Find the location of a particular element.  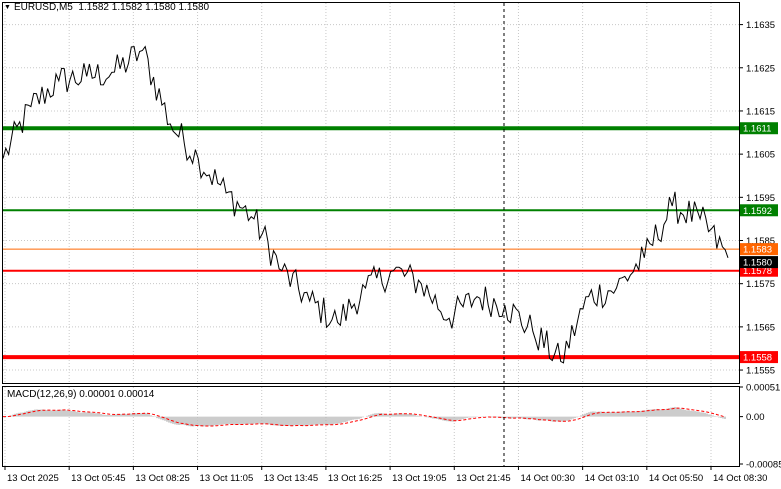

price-tick-label: 1.1625 is located at coordinates (760, 68).